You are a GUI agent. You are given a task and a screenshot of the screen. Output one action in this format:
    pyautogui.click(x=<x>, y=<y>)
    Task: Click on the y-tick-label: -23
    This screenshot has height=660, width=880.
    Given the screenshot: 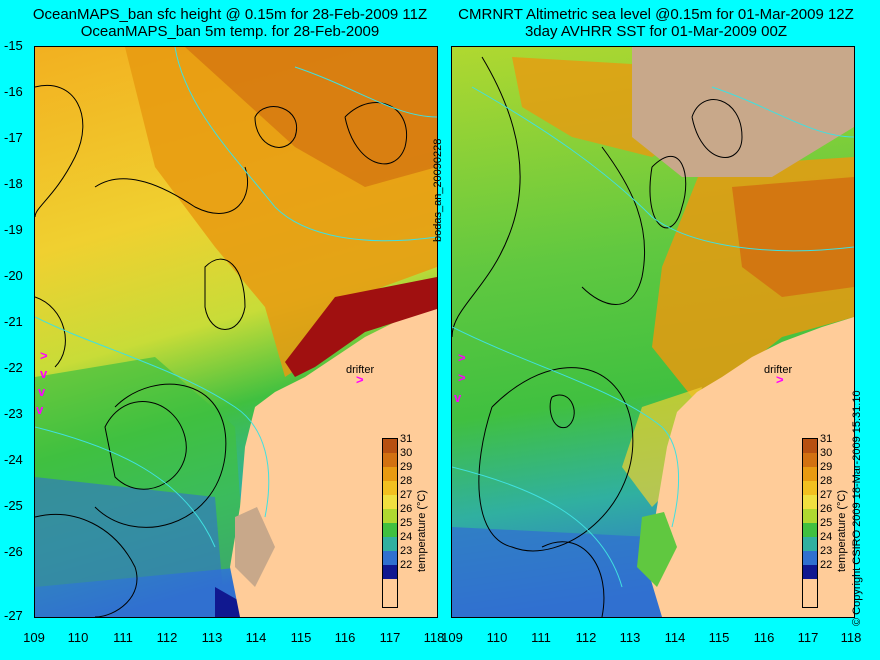 What is the action you would take?
    pyautogui.click(x=13, y=413)
    